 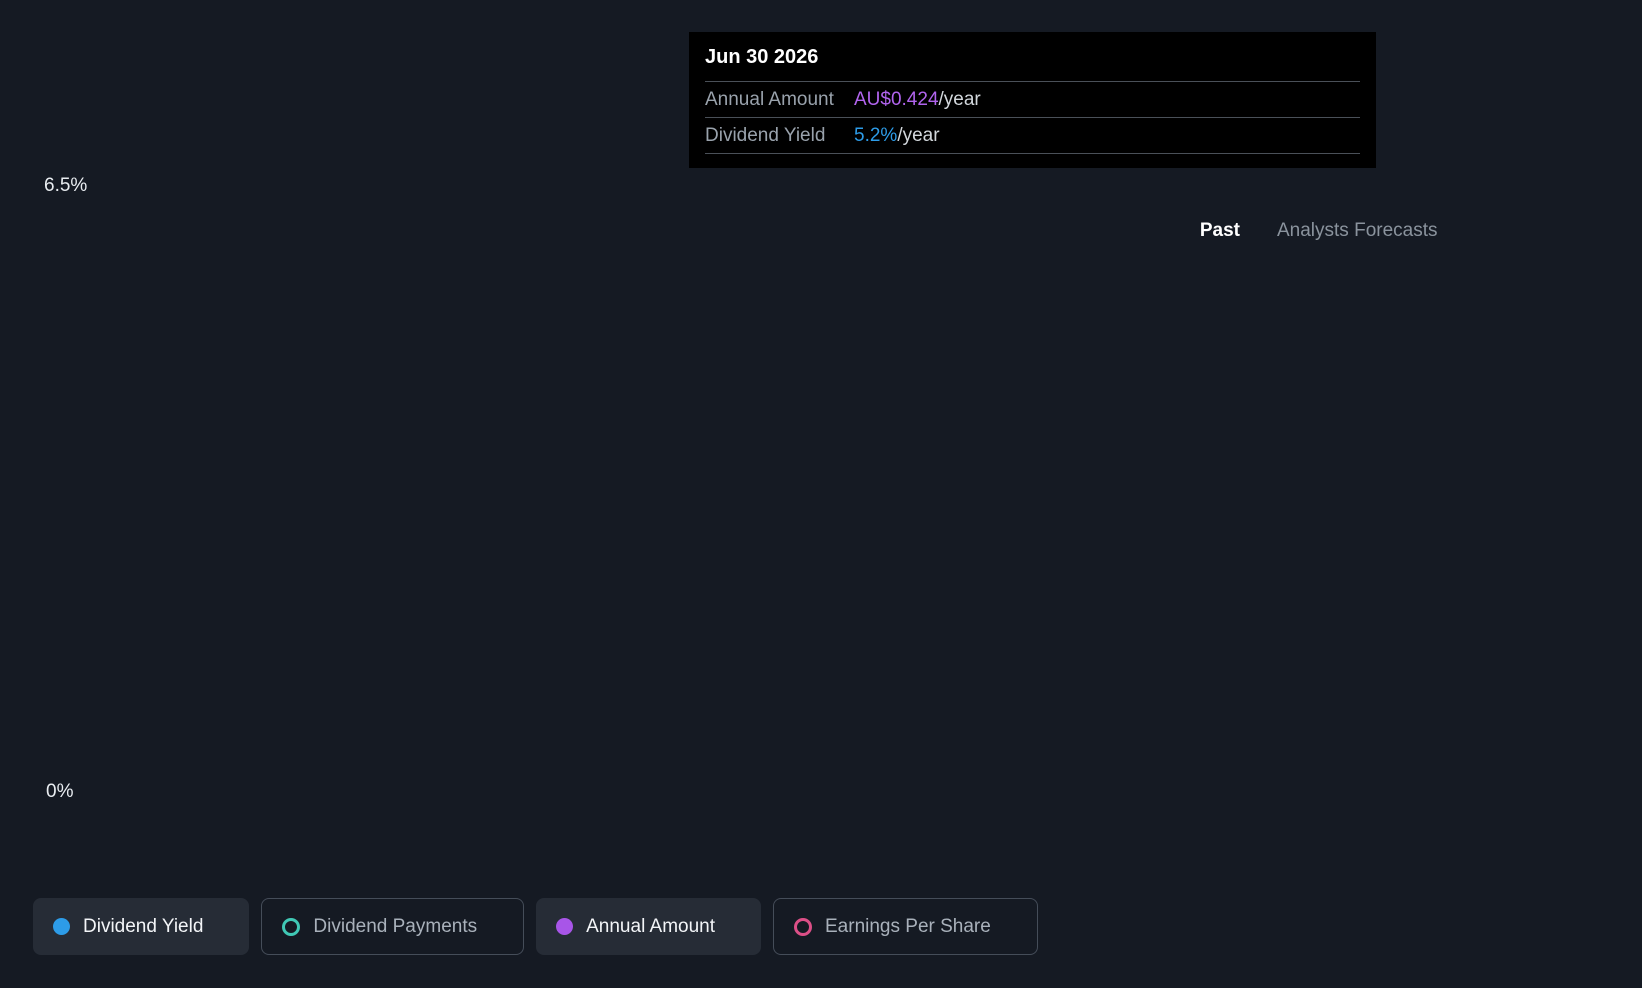 What do you see at coordinates (876, 135) in the screenshot?
I see `tooltip-value: 5.2%` at bounding box center [876, 135].